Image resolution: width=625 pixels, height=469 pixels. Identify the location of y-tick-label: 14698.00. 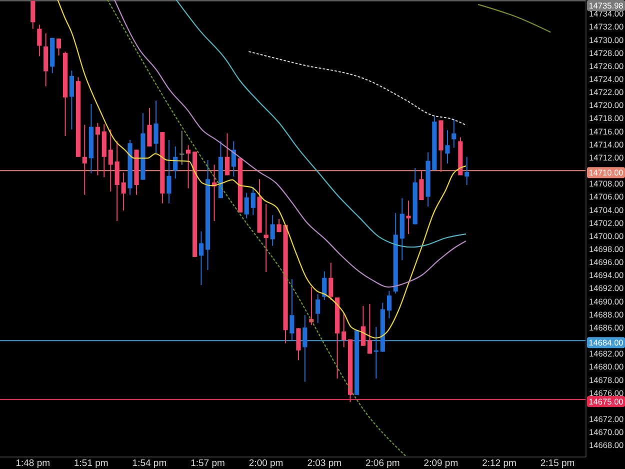
(606, 249).